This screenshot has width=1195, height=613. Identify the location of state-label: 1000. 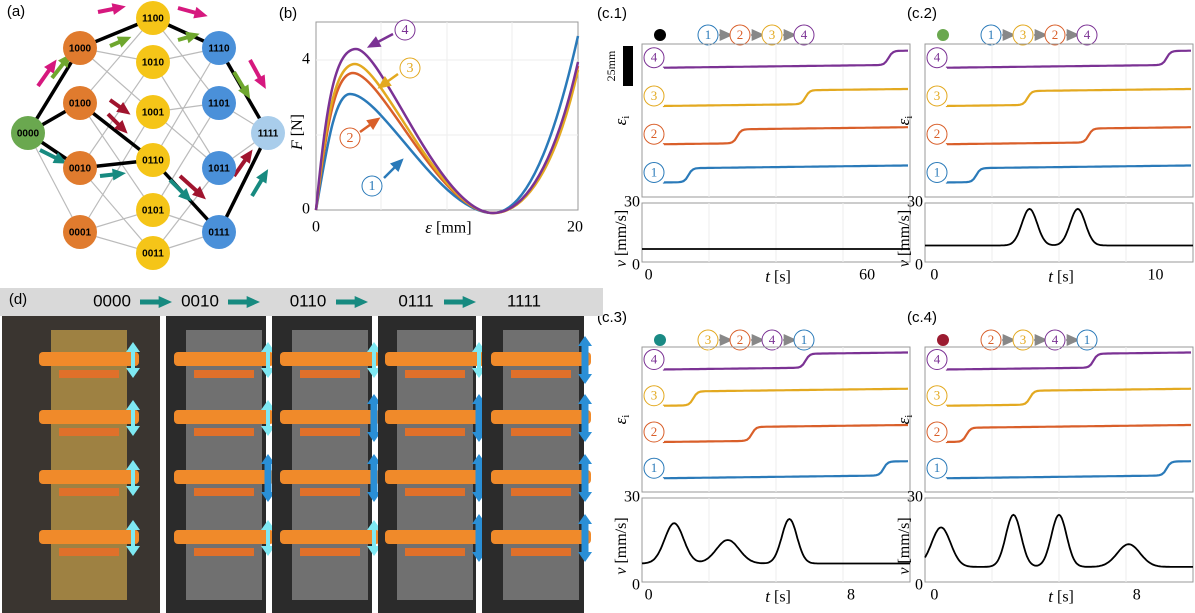
(80, 49).